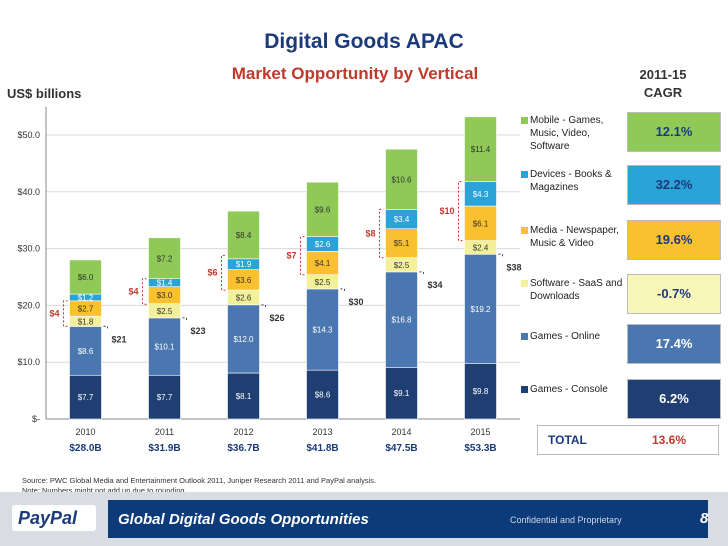 This screenshot has width=728, height=546. What do you see at coordinates (401, 179) in the screenshot?
I see `data-label-mobile: $10.6` at bounding box center [401, 179].